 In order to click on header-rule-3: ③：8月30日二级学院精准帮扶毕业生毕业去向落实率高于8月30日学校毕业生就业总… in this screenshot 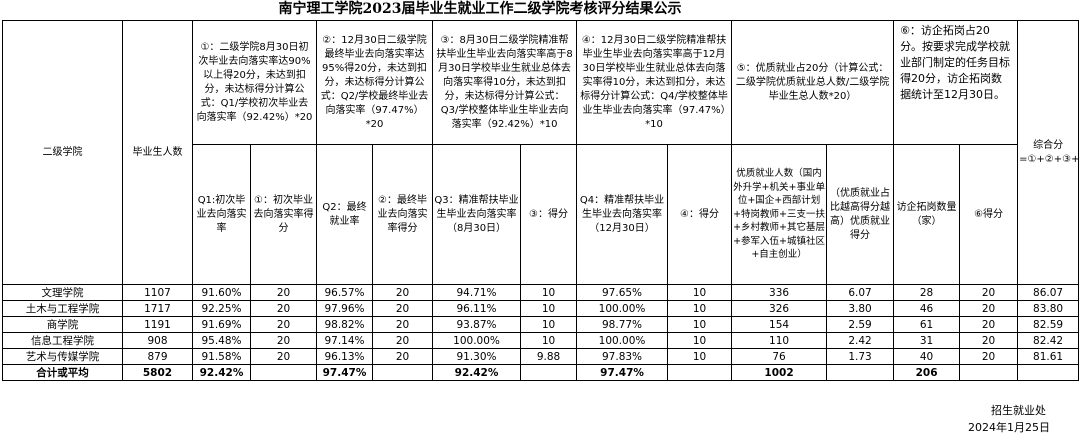, I will do `click(505, 82)`.